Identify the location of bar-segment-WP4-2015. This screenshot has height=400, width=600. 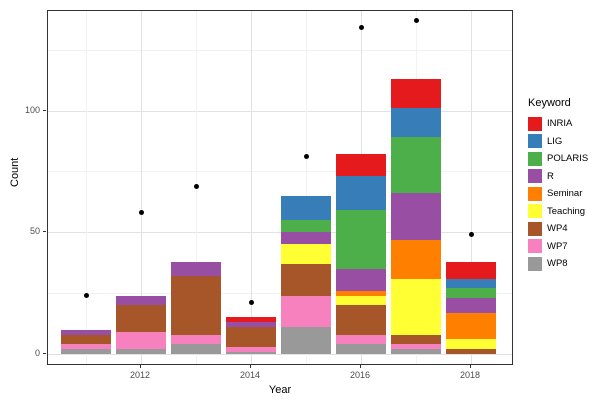
(306, 279).